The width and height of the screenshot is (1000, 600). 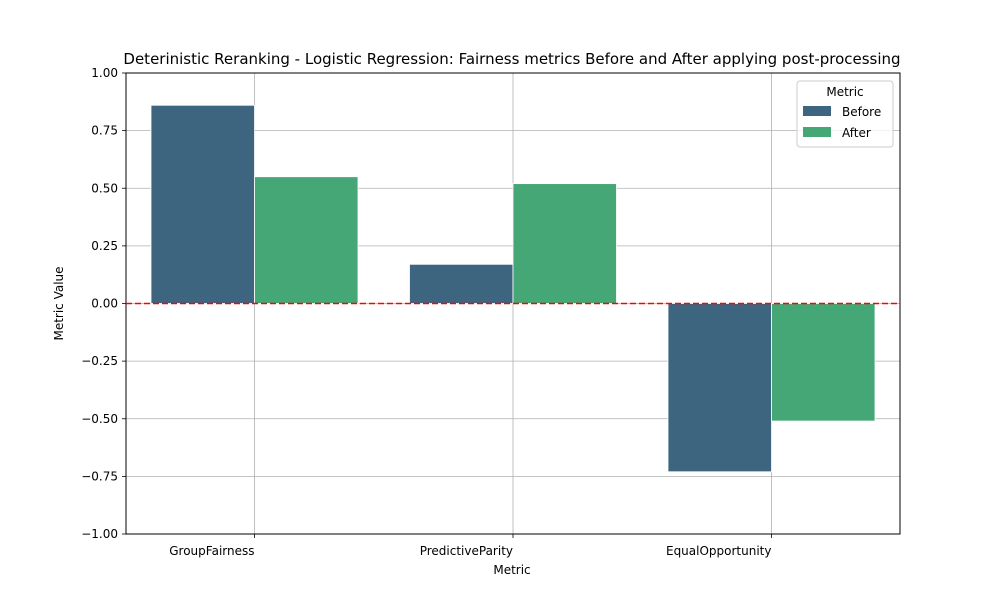 What do you see at coordinates (719, 551) in the screenshot?
I see `x-tick-label: EqualOpportunity` at bounding box center [719, 551].